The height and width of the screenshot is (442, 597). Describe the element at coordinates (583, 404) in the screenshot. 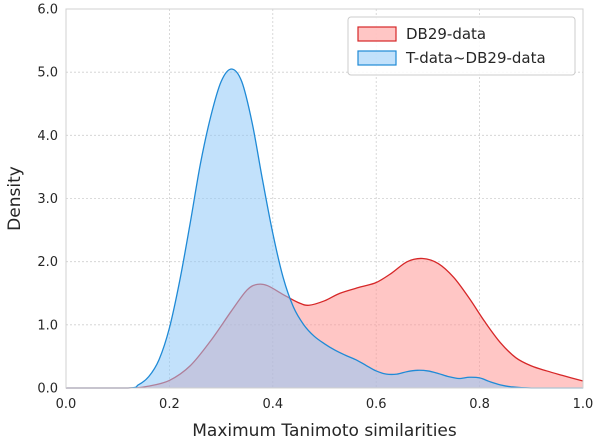

I see `x-tick-label: 1.0` at that location.